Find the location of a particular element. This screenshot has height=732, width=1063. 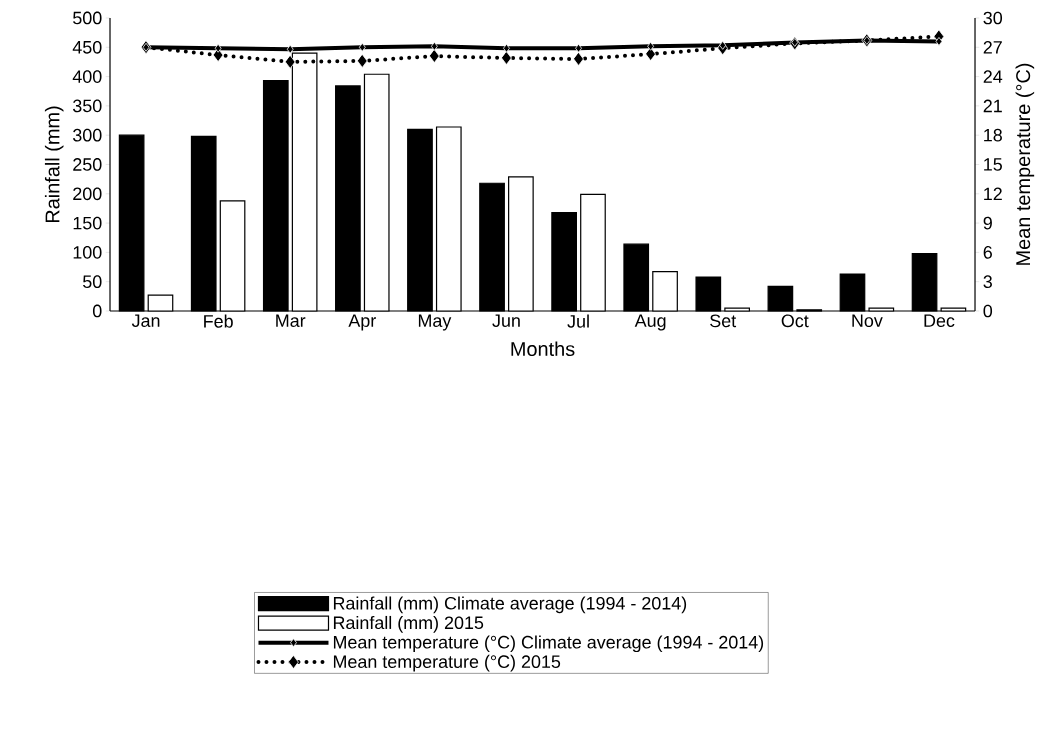

y-tick-label: 350 is located at coordinates (87, 106).